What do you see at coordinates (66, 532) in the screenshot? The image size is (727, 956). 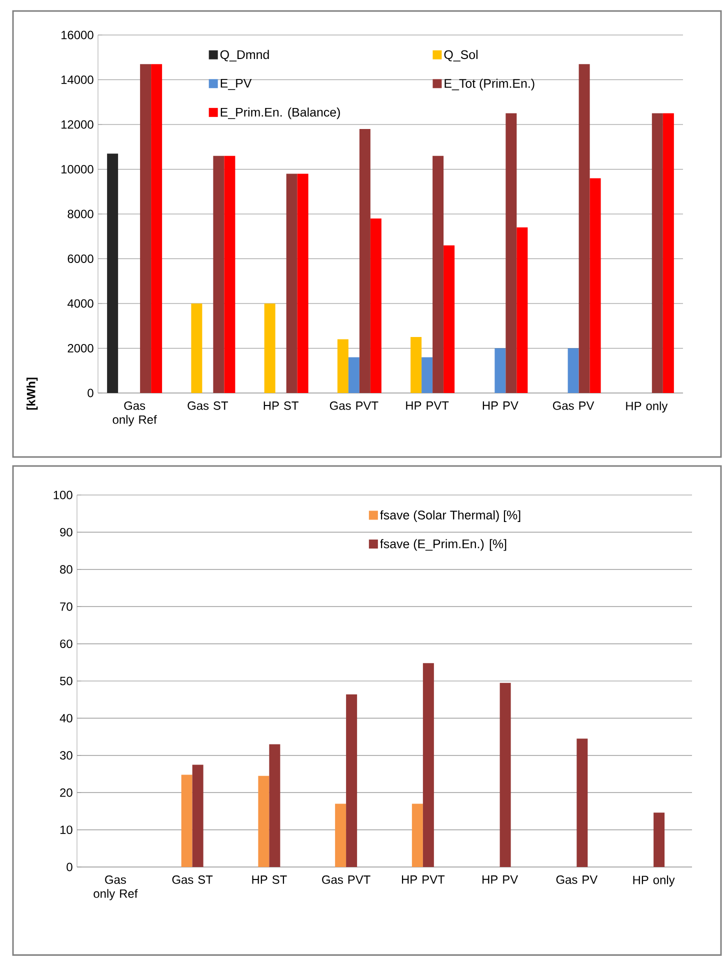 I see `y-tick-label: 90` at bounding box center [66, 532].